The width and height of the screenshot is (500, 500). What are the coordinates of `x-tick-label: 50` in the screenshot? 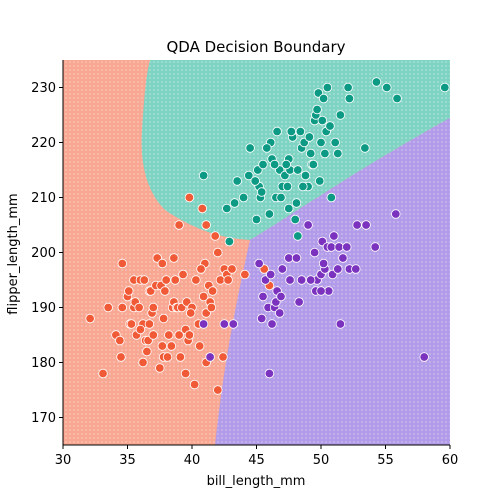 It's located at (321, 460).